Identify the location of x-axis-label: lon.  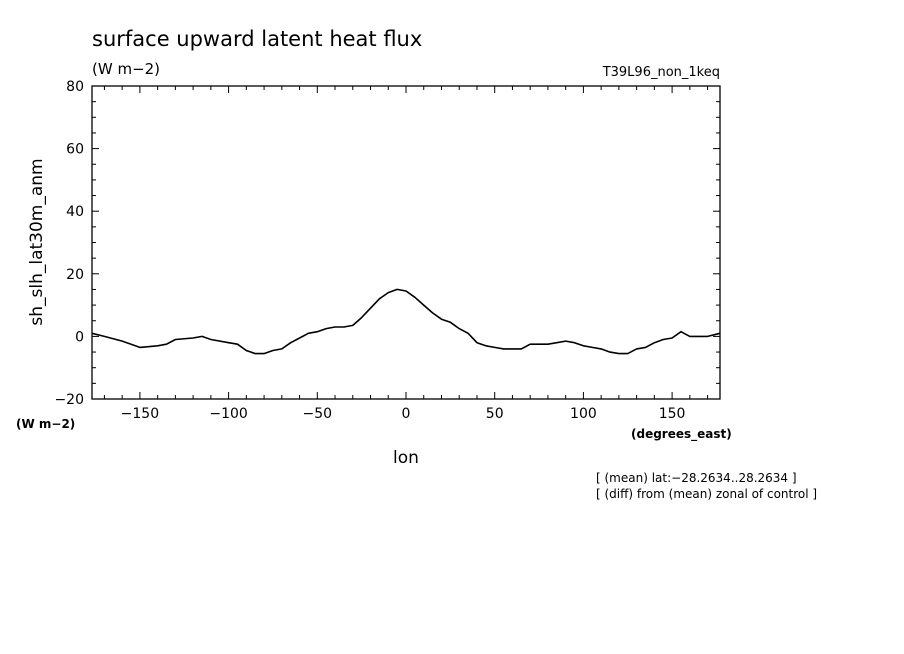
(406, 458).